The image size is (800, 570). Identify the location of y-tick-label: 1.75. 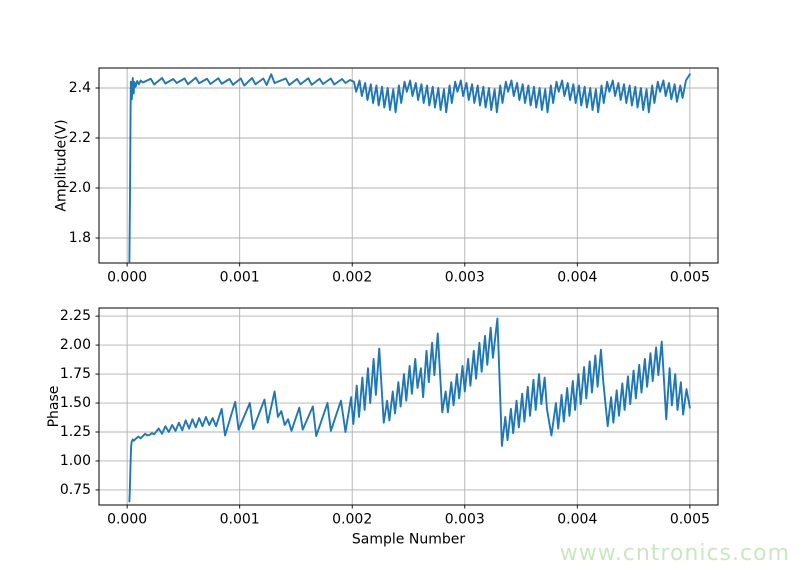
(75, 374).